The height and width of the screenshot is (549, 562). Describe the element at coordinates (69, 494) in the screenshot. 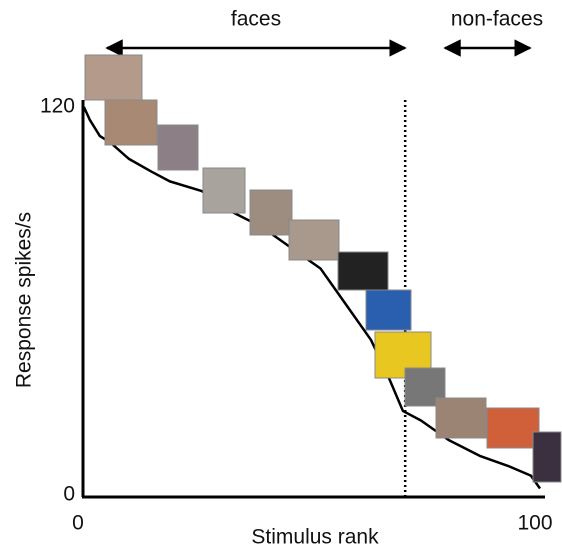

I see `y-tick-label: 0` at that location.